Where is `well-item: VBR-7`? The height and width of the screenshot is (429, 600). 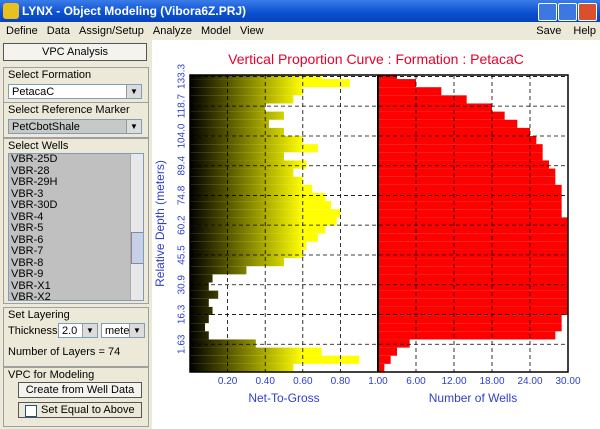
well-item: VBR-7 is located at coordinates (27, 251).